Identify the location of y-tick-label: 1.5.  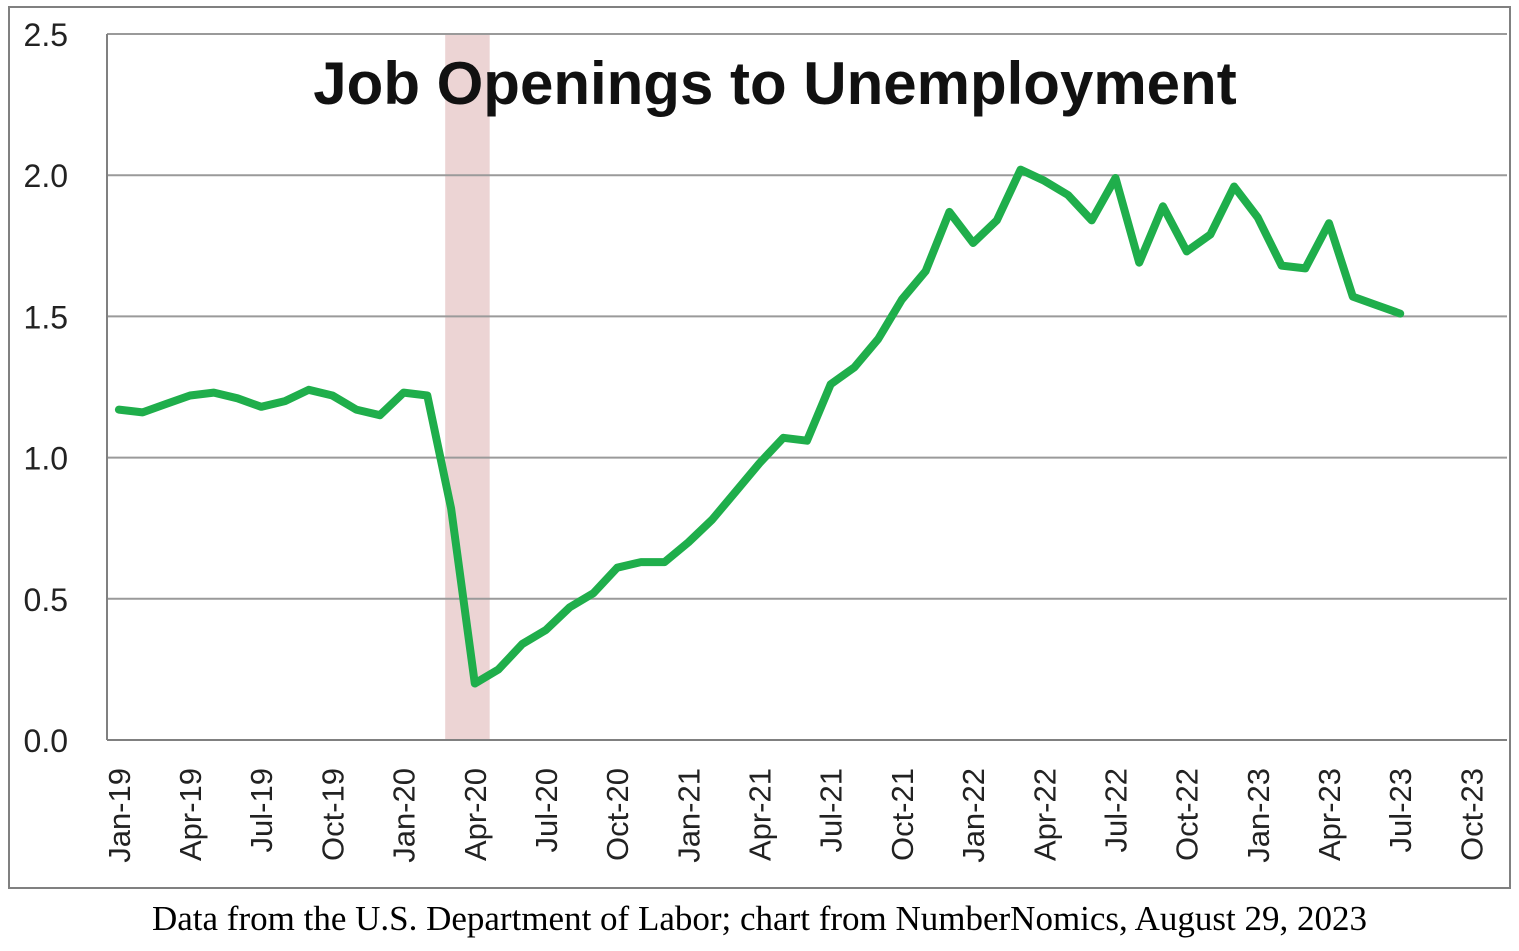
(46, 317).